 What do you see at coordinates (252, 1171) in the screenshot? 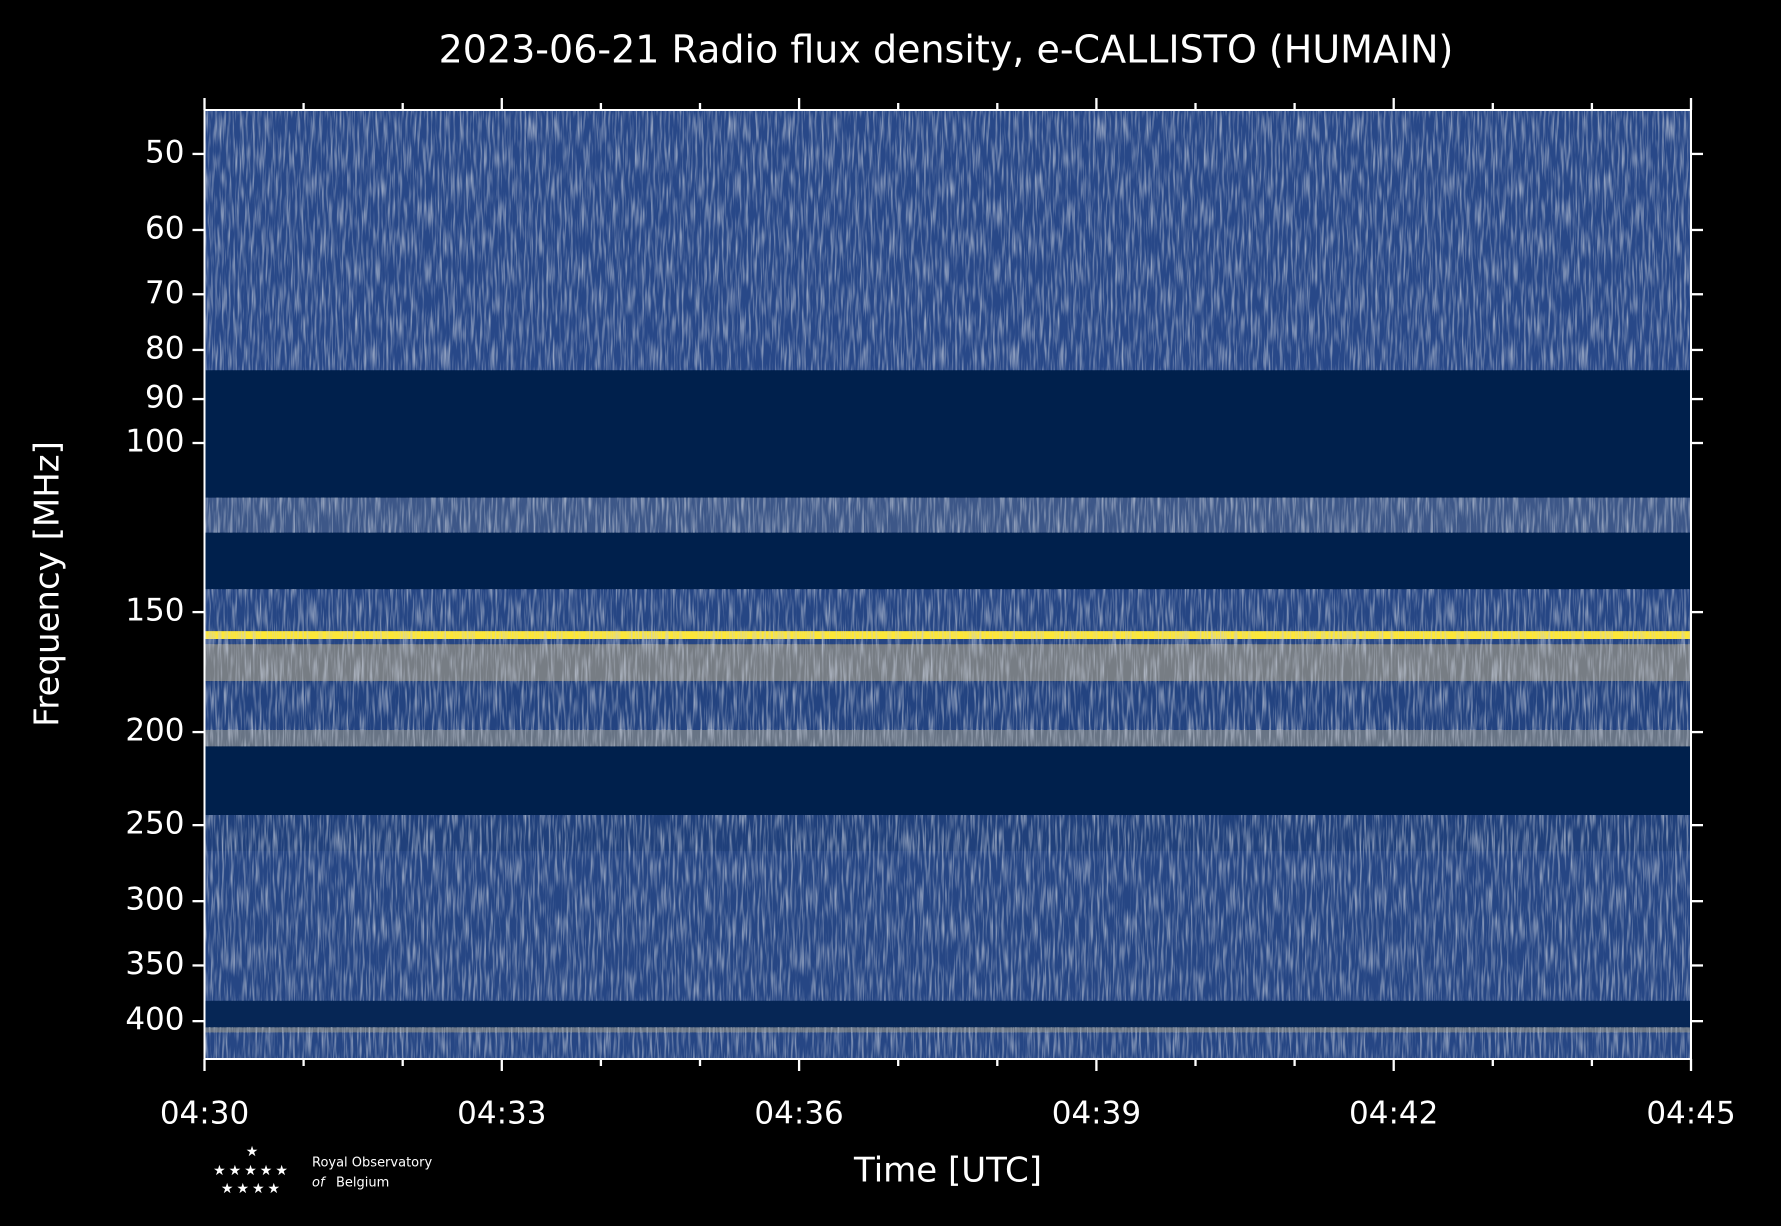
I see `logo-stars: ★★★★★` at bounding box center [252, 1171].